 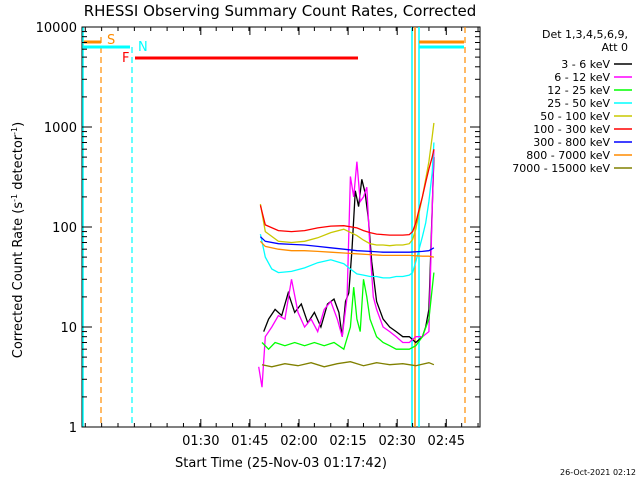 What do you see at coordinates (446, 441) in the screenshot?
I see `x-tick-label-5: 02:45` at bounding box center [446, 441].